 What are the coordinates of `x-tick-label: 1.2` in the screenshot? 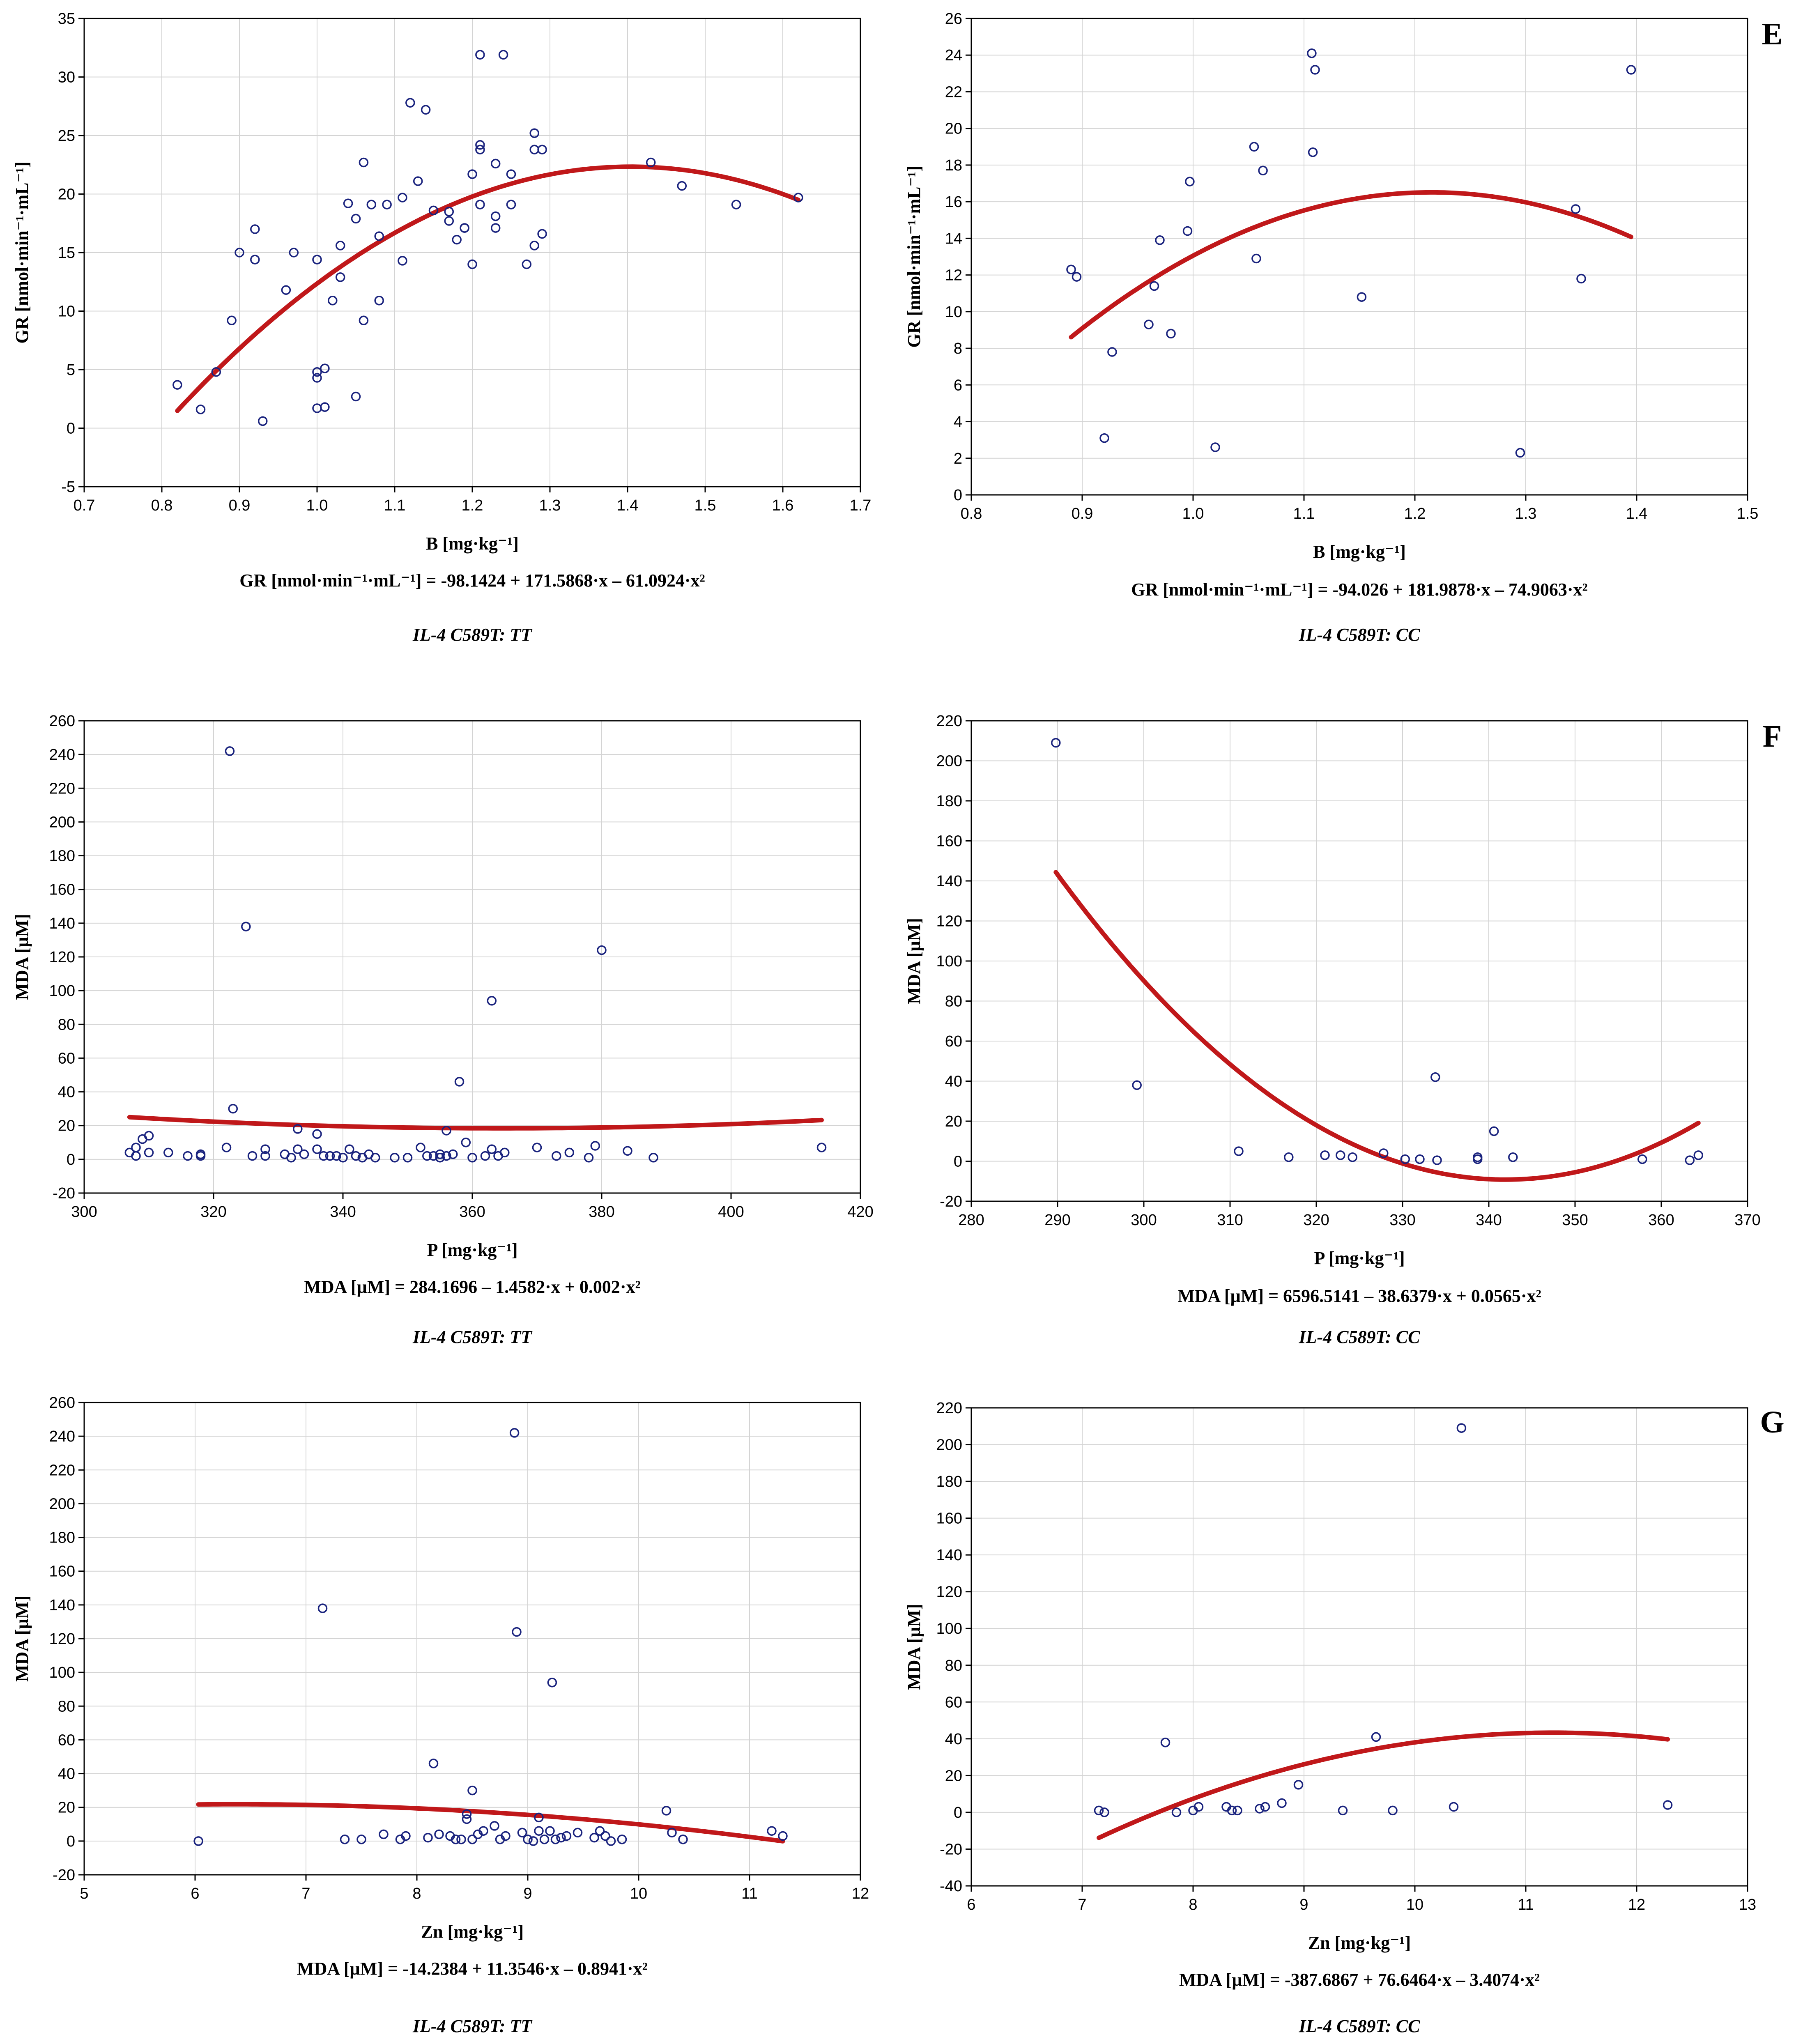 It's located at (1415, 513).